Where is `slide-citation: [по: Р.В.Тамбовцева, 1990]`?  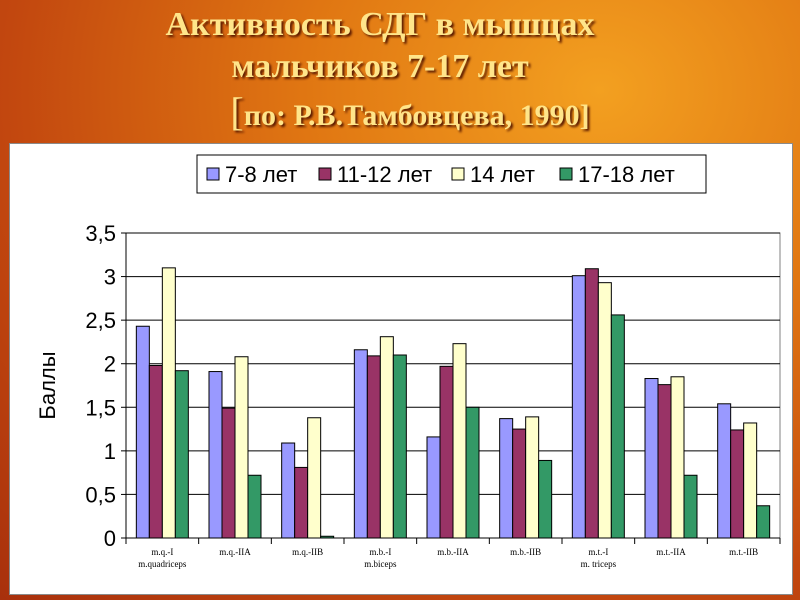 slide-citation: [по: Р.В.Тамбовцева, 1990] is located at coordinates (405, 111).